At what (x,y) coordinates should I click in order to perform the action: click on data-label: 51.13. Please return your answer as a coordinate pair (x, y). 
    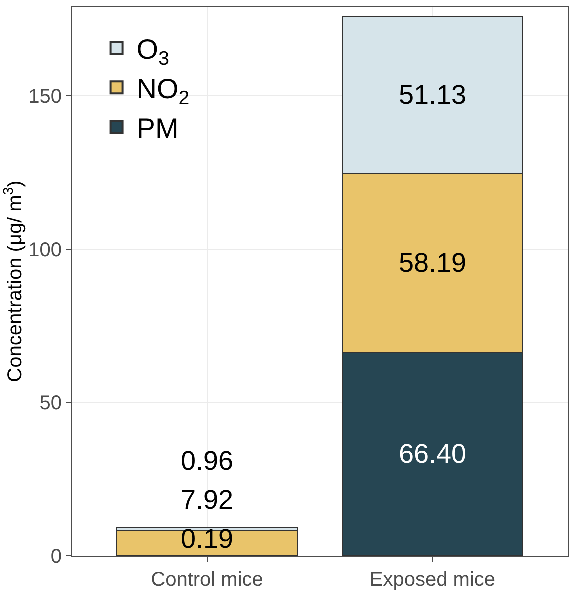
    Looking at the image, I should click on (433, 95).